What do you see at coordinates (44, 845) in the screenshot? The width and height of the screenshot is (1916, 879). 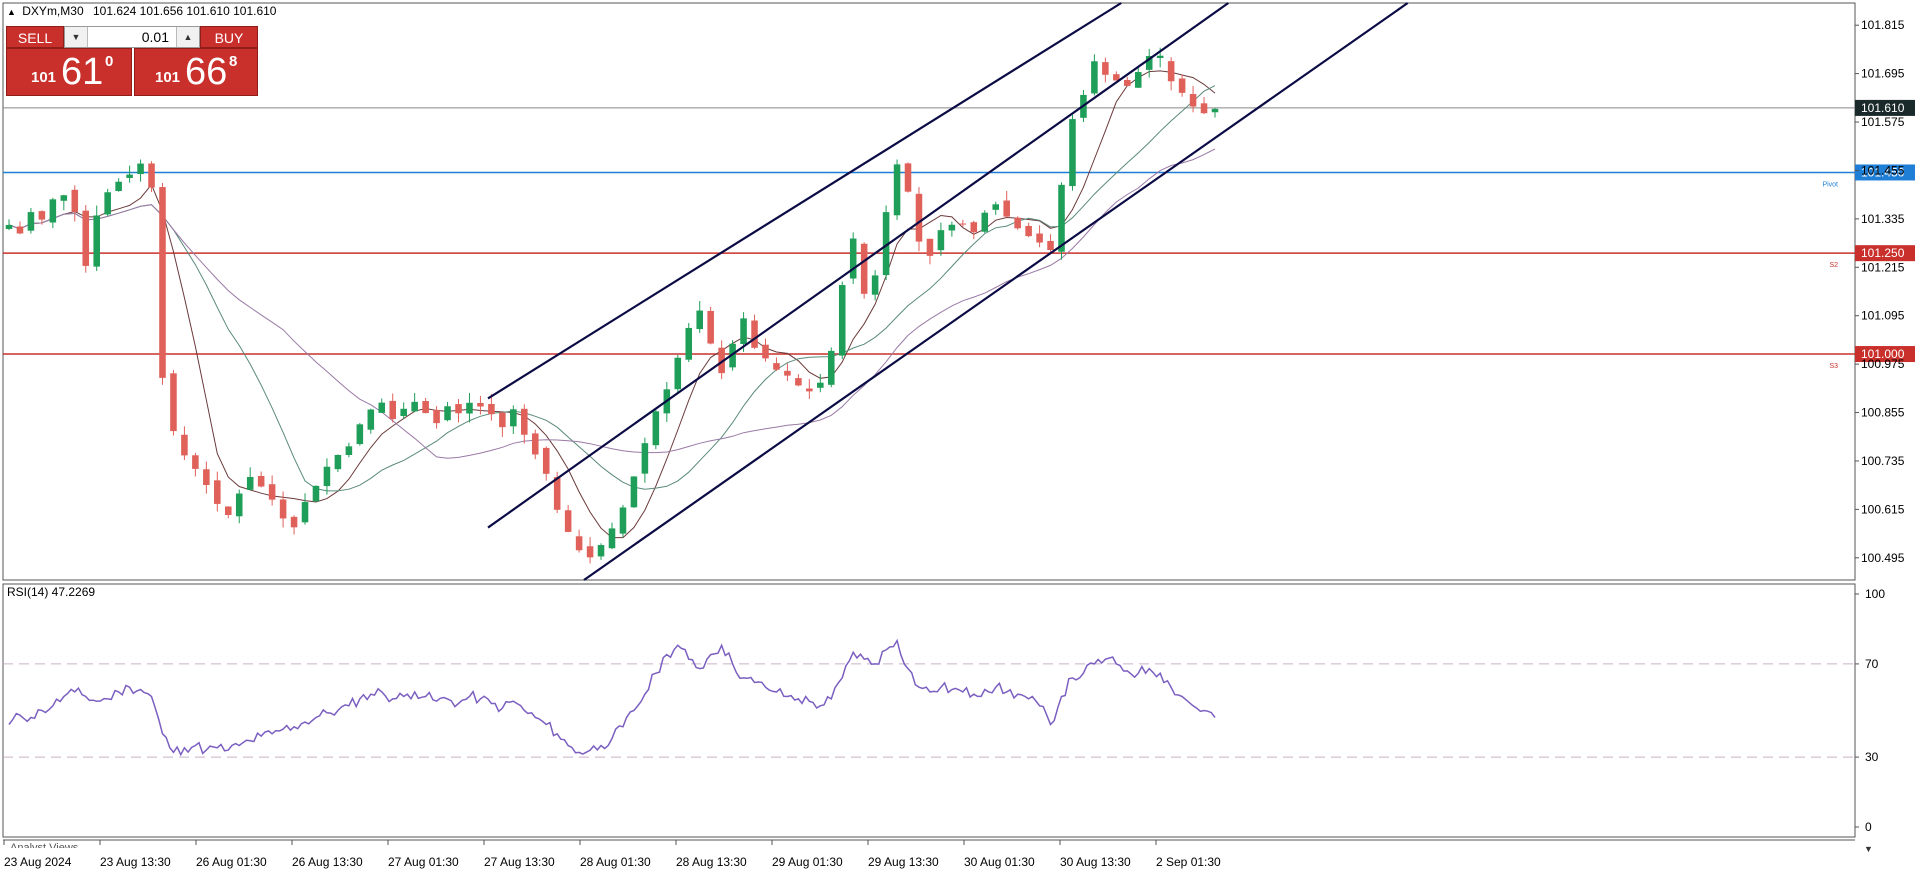 I see `analyst-views-tab: Analyst Views` at bounding box center [44, 845].